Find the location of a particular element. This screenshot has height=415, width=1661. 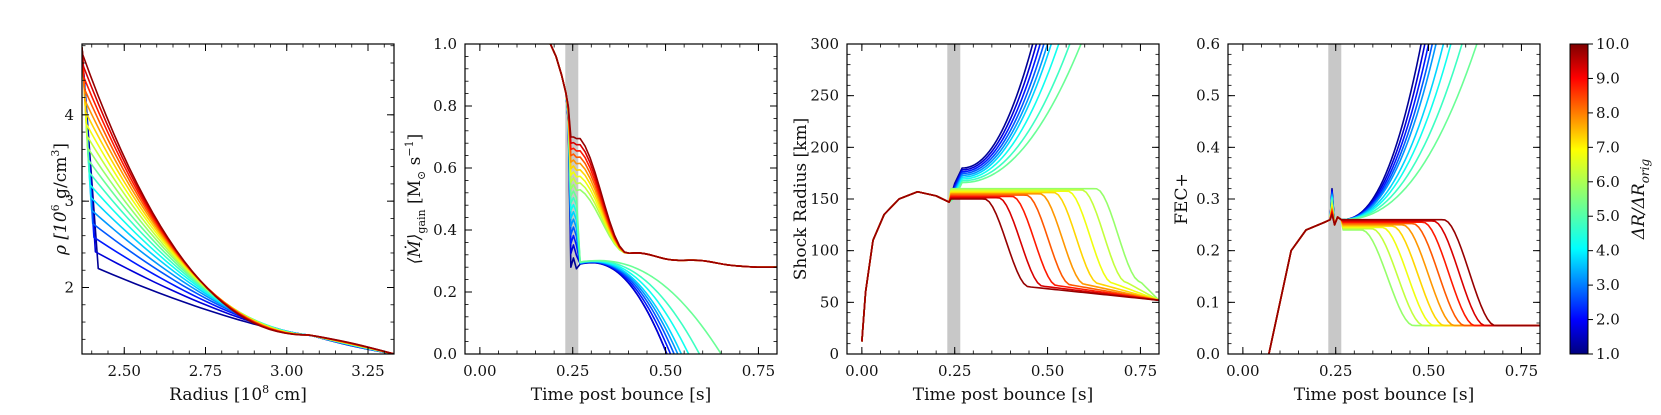

colorbar-tick-label: 3.0 is located at coordinates (1608, 285).